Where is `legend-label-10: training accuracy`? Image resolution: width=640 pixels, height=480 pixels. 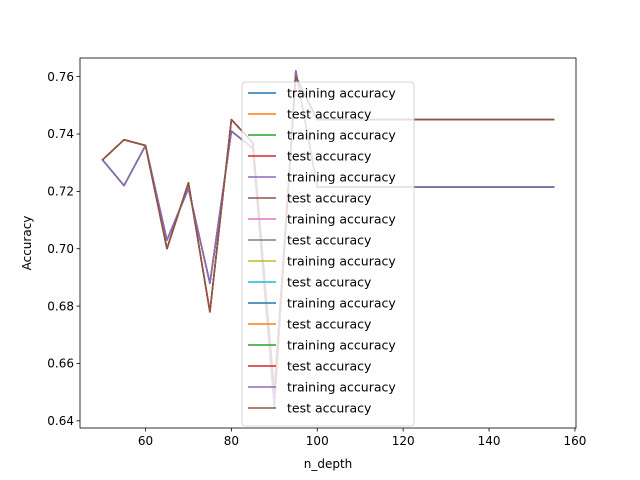
legend-label-10: training accuracy is located at coordinates (341, 303).